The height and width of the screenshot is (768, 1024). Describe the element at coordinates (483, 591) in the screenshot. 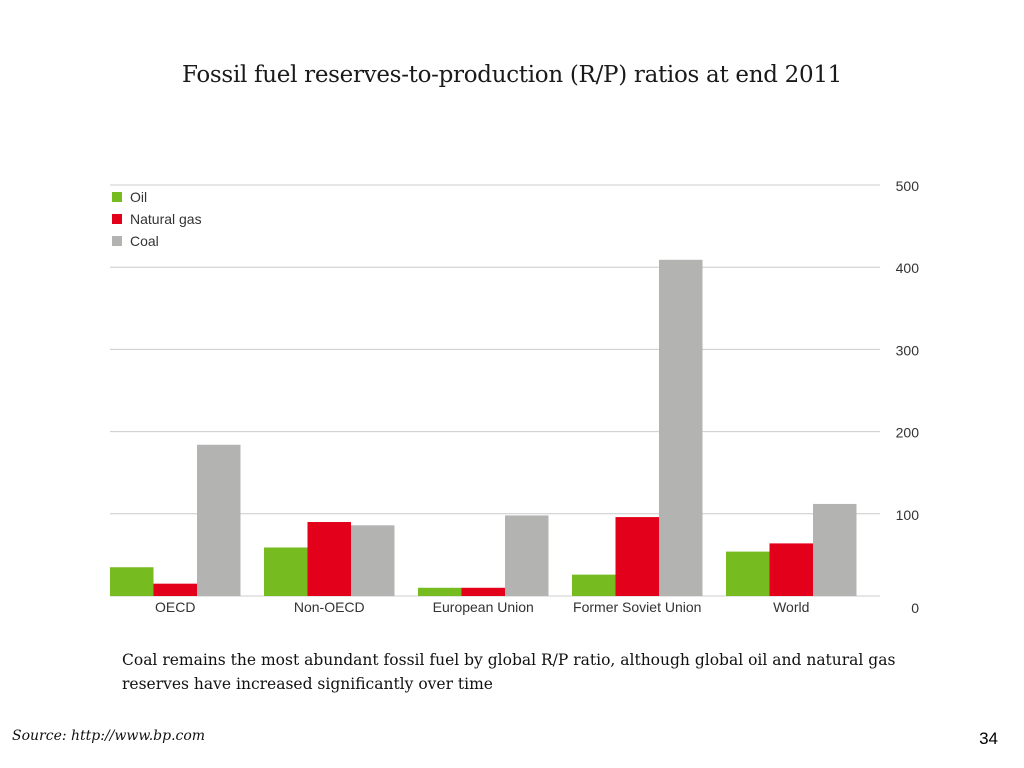

I see `bar-natural-gas-european-union` at that location.